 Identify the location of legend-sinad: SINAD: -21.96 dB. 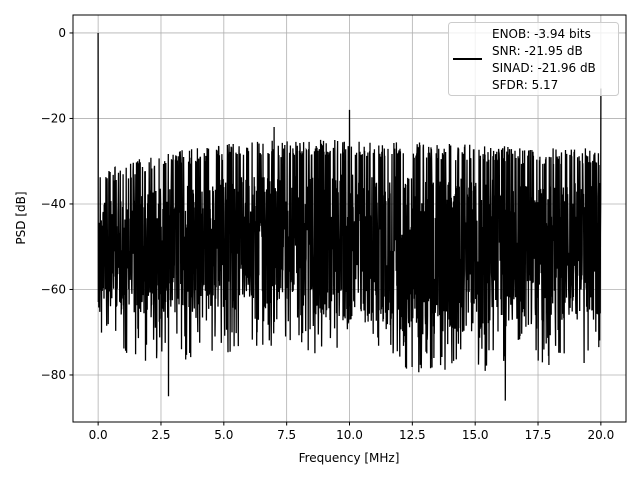
(544, 68).